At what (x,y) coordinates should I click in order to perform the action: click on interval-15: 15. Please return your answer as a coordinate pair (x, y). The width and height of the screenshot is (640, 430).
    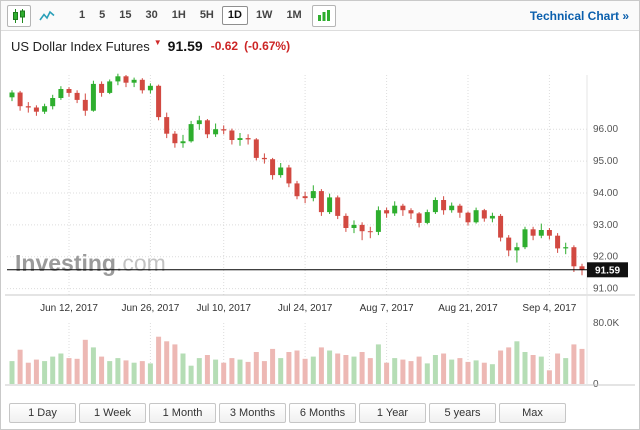
    Looking at the image, I should click on (125, 15).